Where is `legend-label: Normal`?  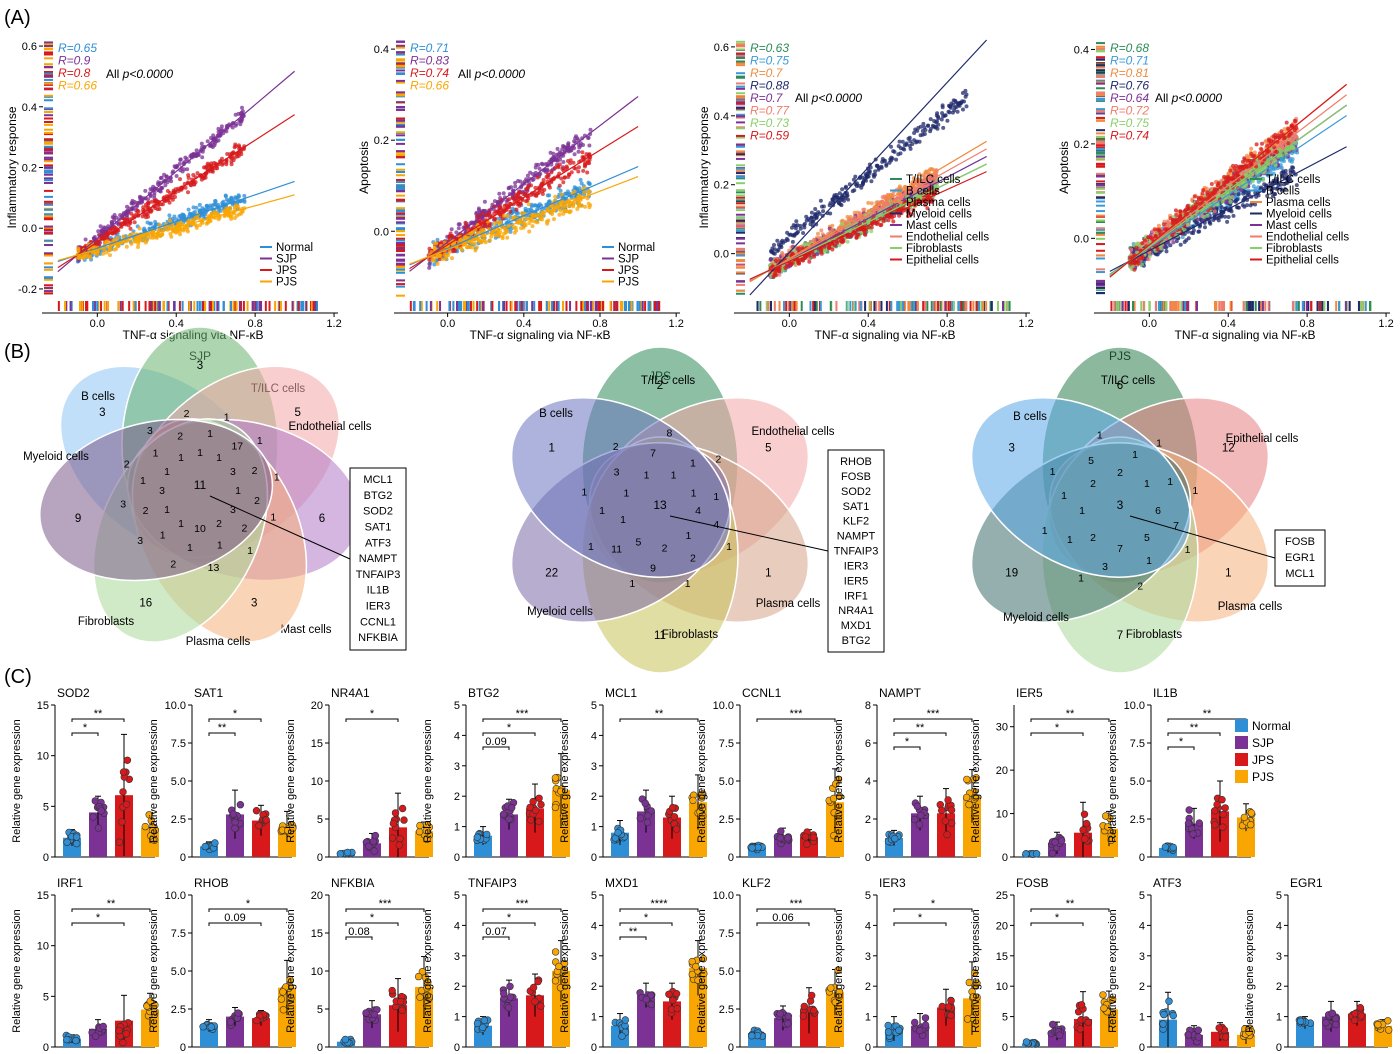 legend-label: Normal is located at coordinates (636, 248).